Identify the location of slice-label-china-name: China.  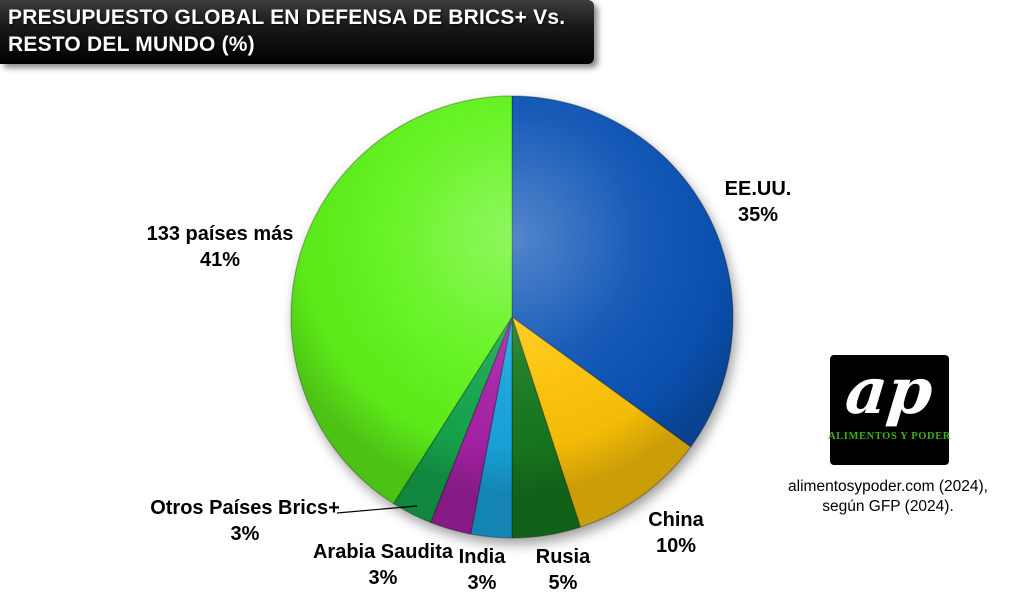
(676, 520).